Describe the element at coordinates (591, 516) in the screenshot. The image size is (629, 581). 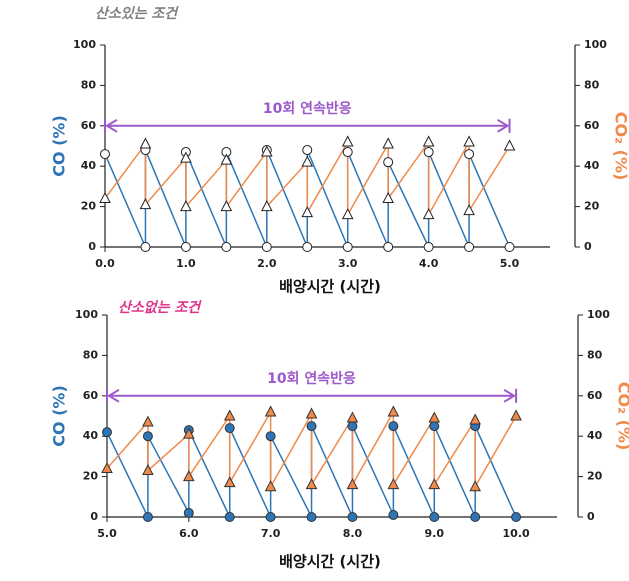
I see `y2-tick-label: 0` at that location.